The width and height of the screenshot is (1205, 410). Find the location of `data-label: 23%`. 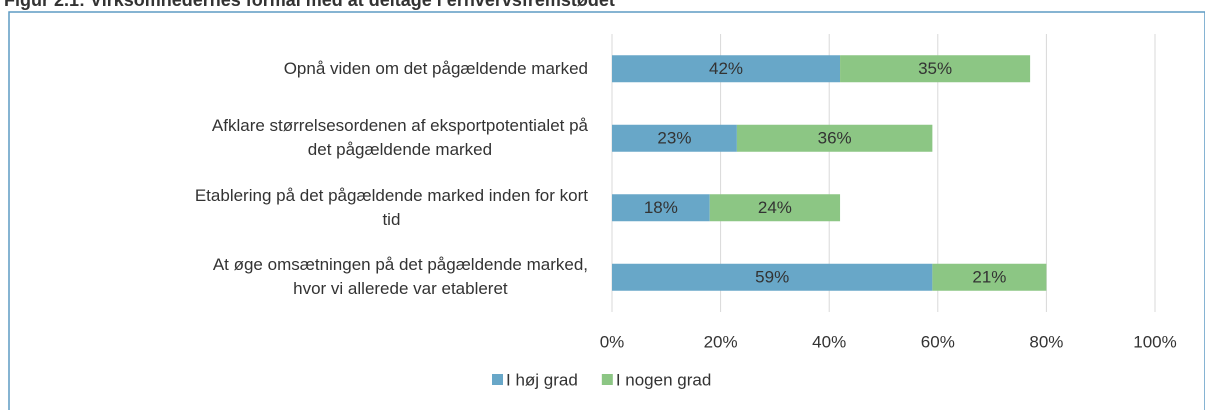

data-label: 23% is located at coordinates (674, 138).